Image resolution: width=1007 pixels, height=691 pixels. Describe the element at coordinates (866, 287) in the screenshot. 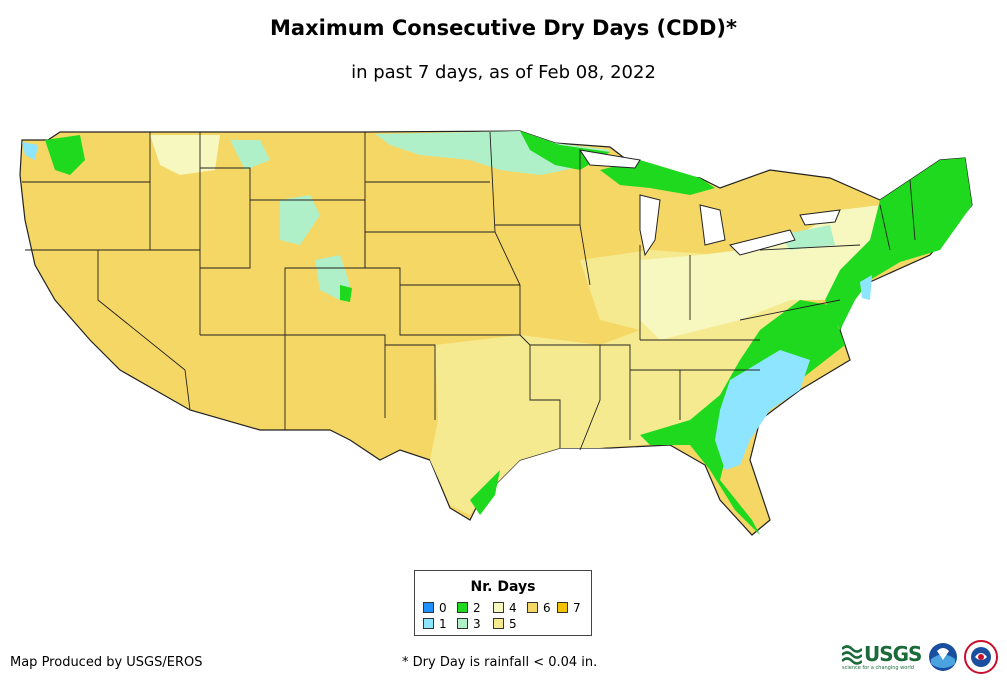

I see `region-1-day-nj` at that location.